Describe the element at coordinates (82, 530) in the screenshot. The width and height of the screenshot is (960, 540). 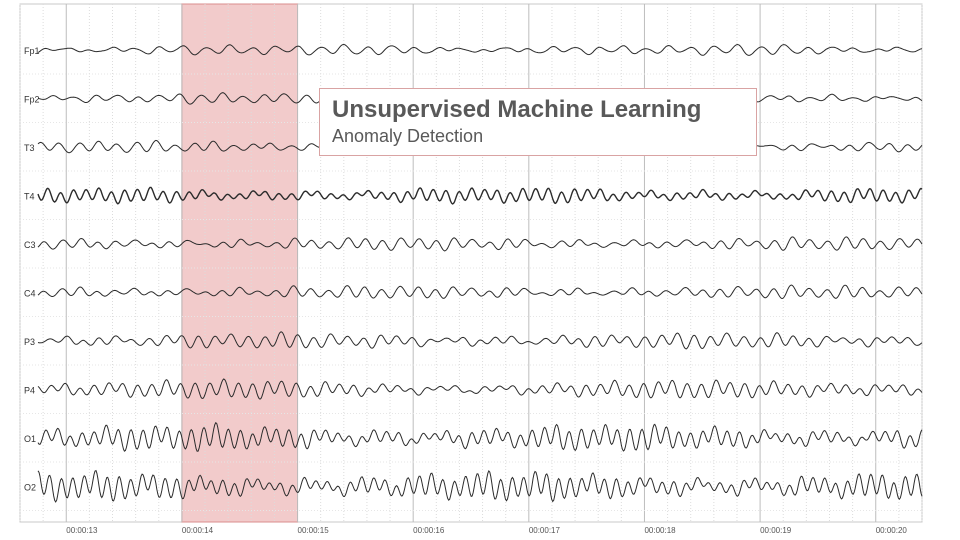
I see `x-tick-label: 00:00:13` at that location.